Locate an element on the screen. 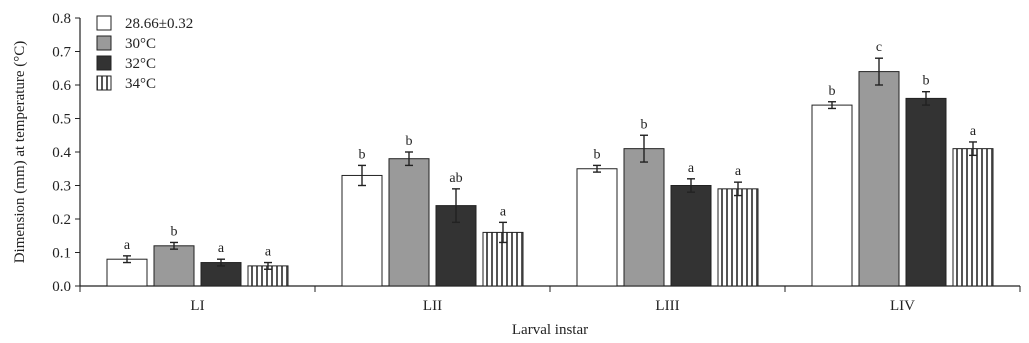  y-tick-label: 0.0 is located at coordinates (61, 287).